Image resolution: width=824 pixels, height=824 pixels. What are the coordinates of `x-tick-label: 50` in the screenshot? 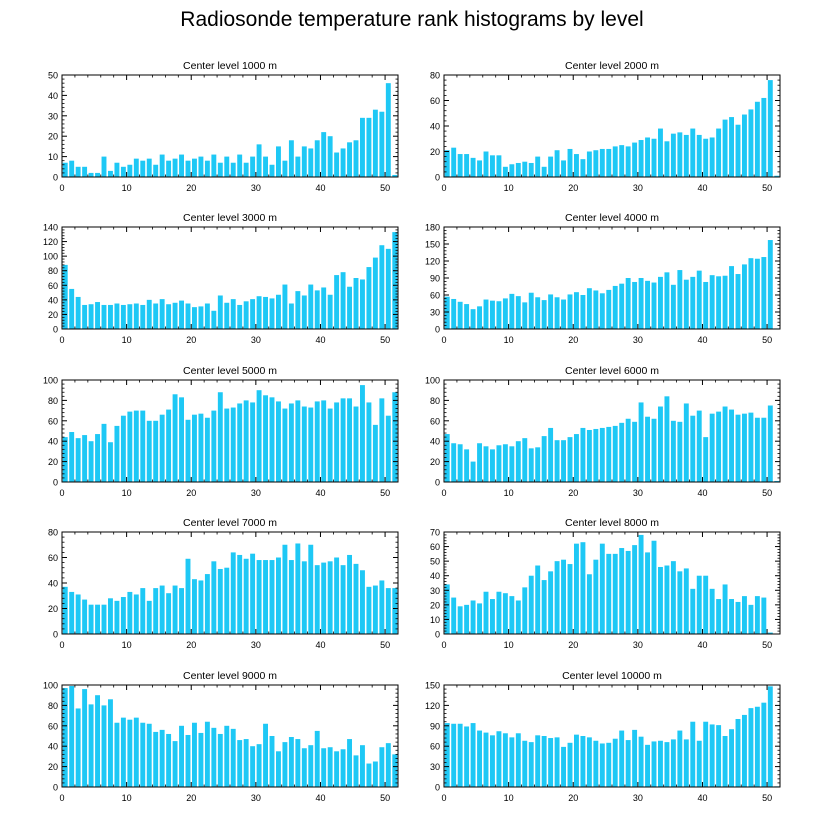 It's located at (767, 188).